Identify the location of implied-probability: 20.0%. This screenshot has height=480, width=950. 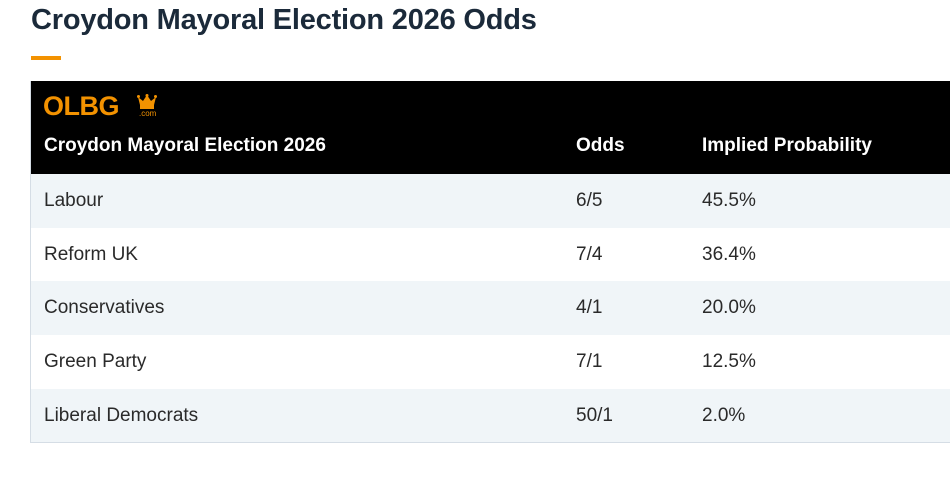
(729, 307).